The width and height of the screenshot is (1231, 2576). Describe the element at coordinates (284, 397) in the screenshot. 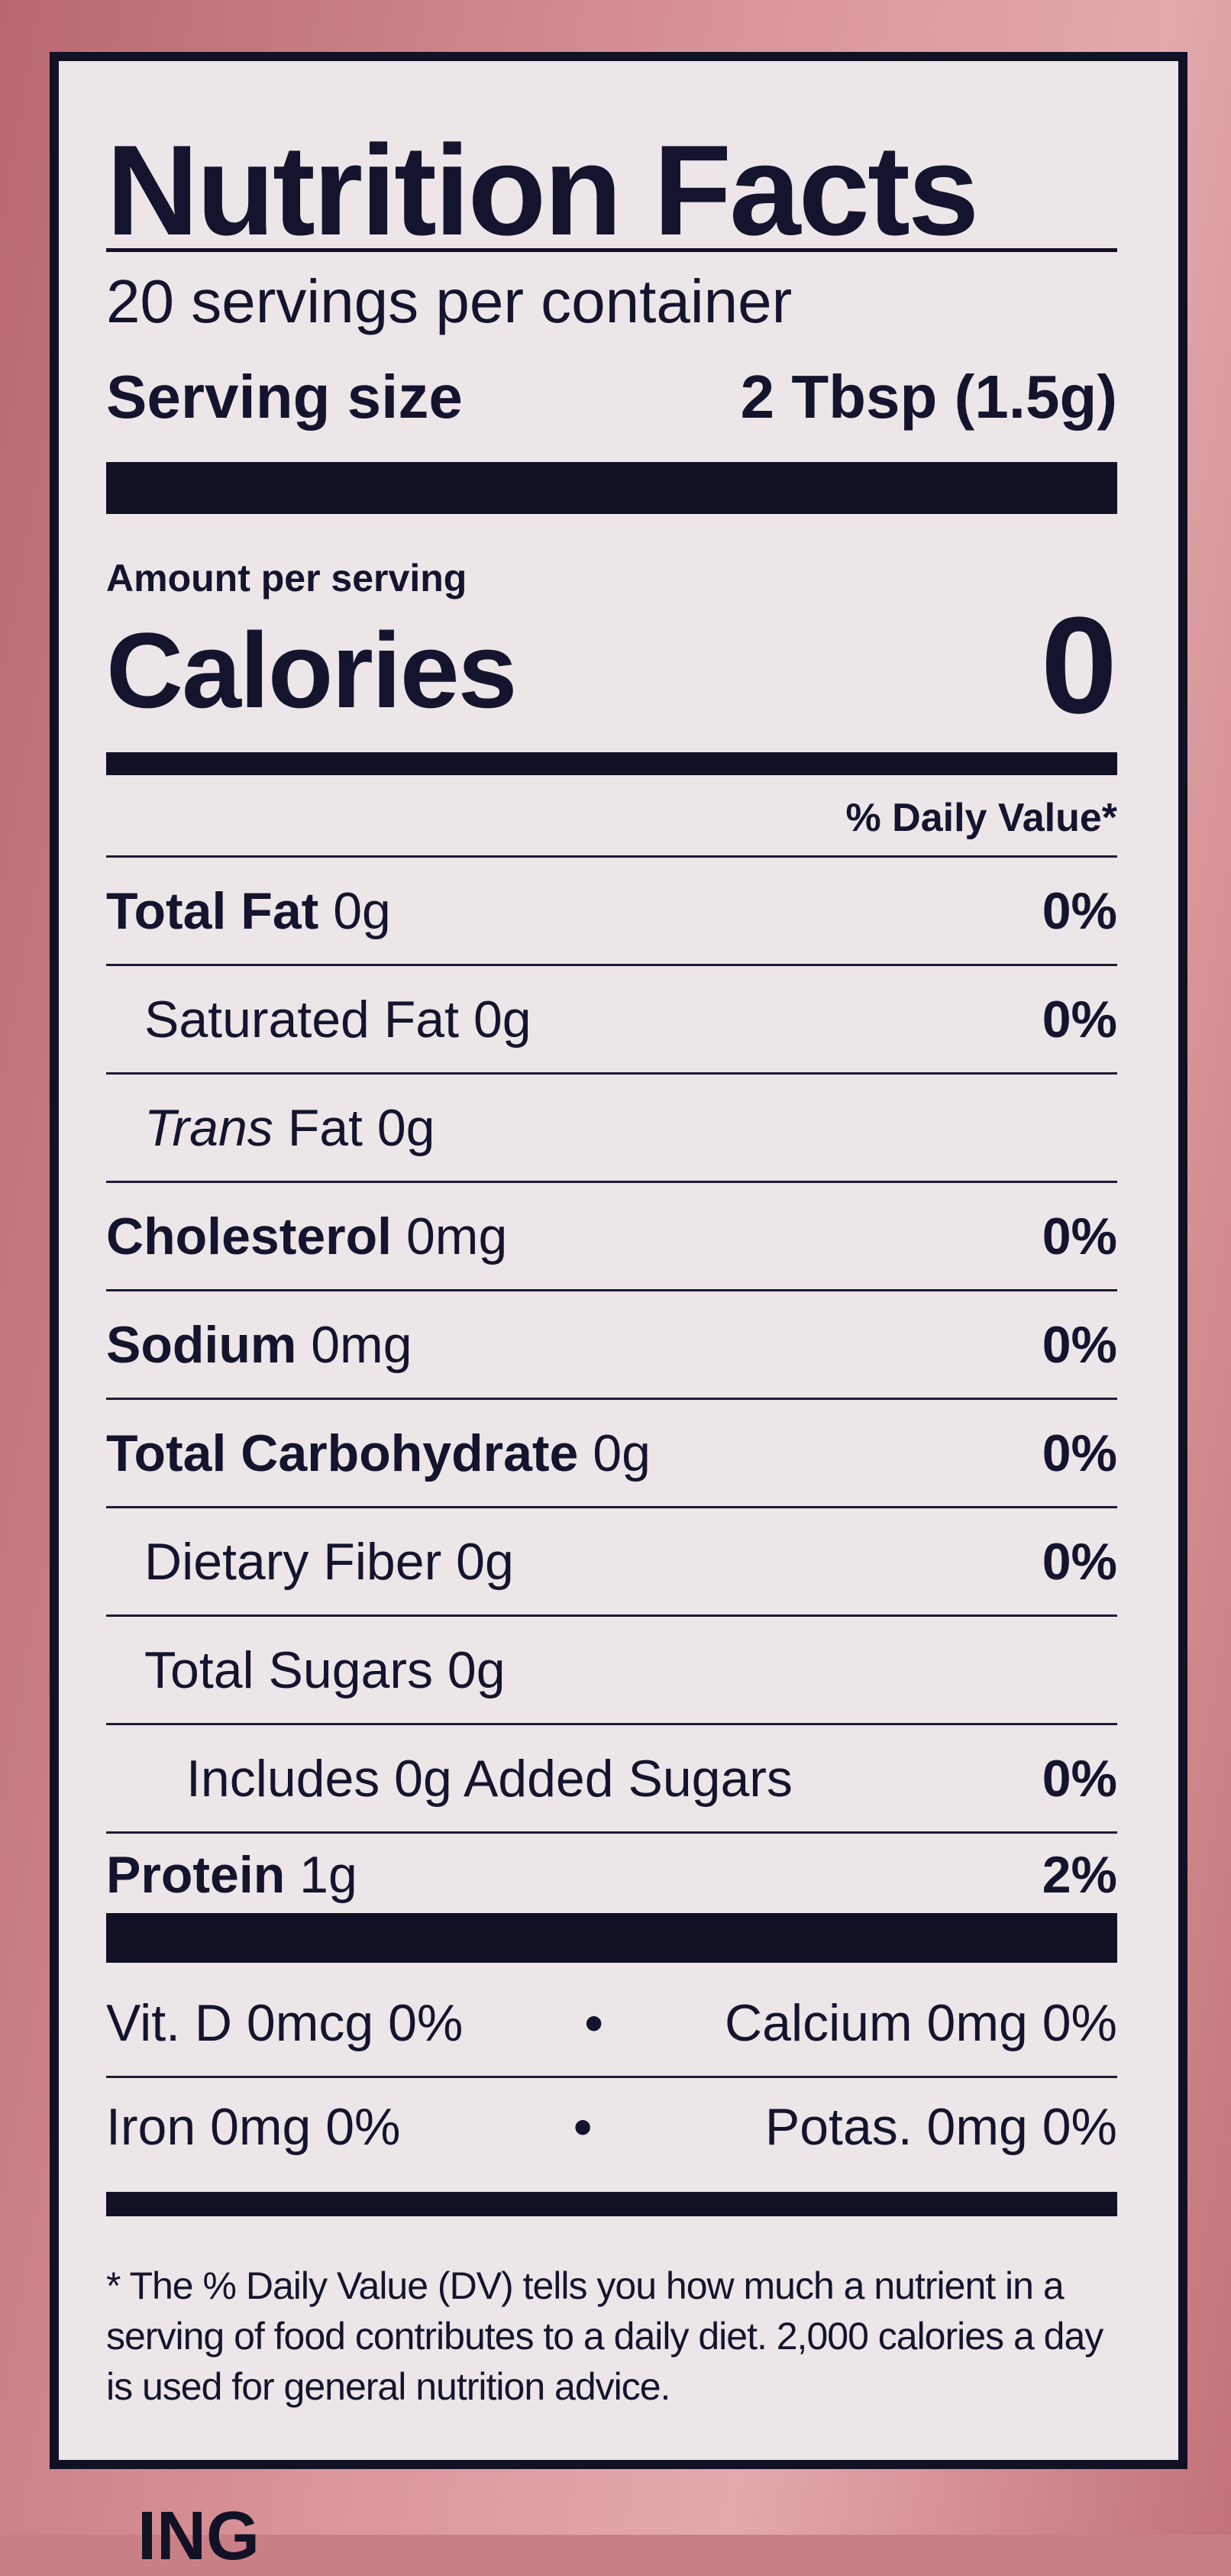

I see `serving-size-label: Serving size` at that location.